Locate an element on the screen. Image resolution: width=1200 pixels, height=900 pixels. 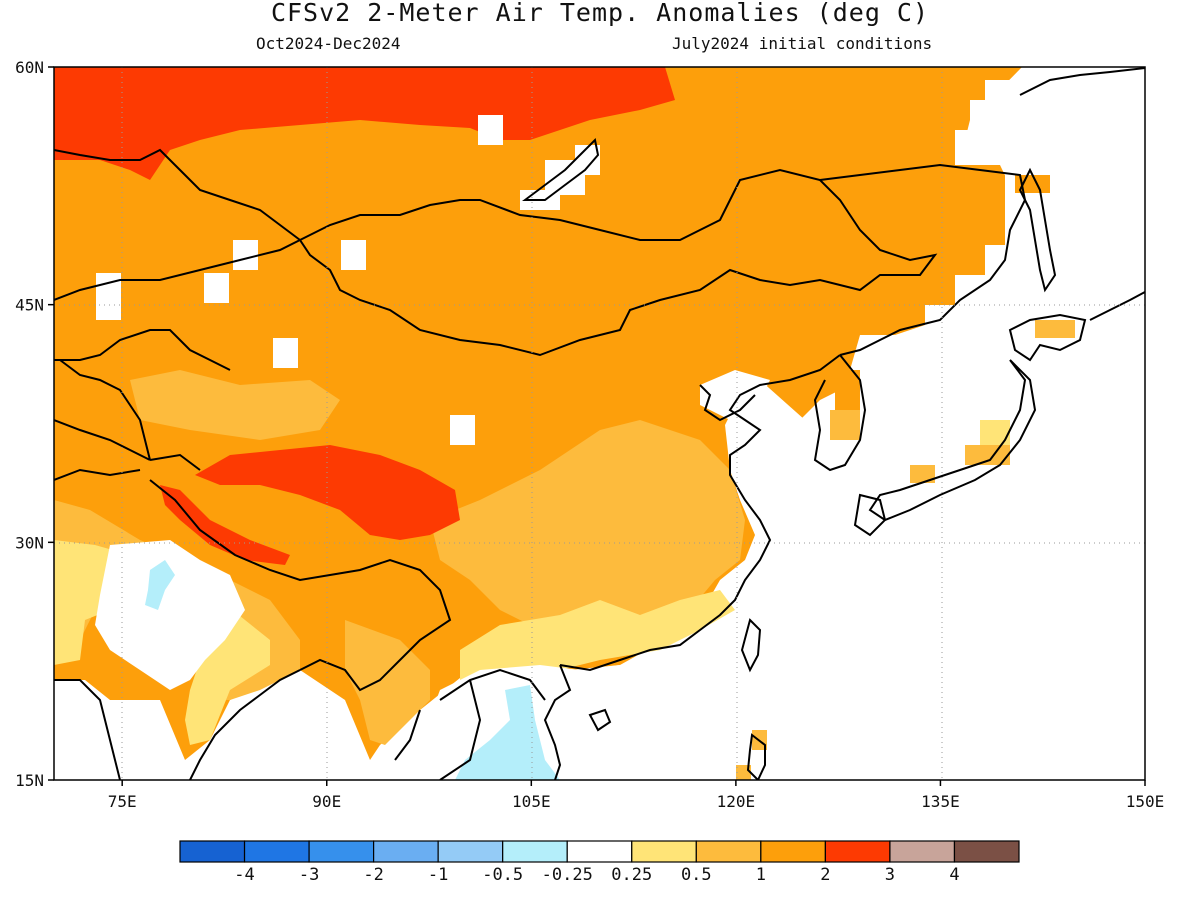
legend-label: 3 is located at coordinates (890, 875).